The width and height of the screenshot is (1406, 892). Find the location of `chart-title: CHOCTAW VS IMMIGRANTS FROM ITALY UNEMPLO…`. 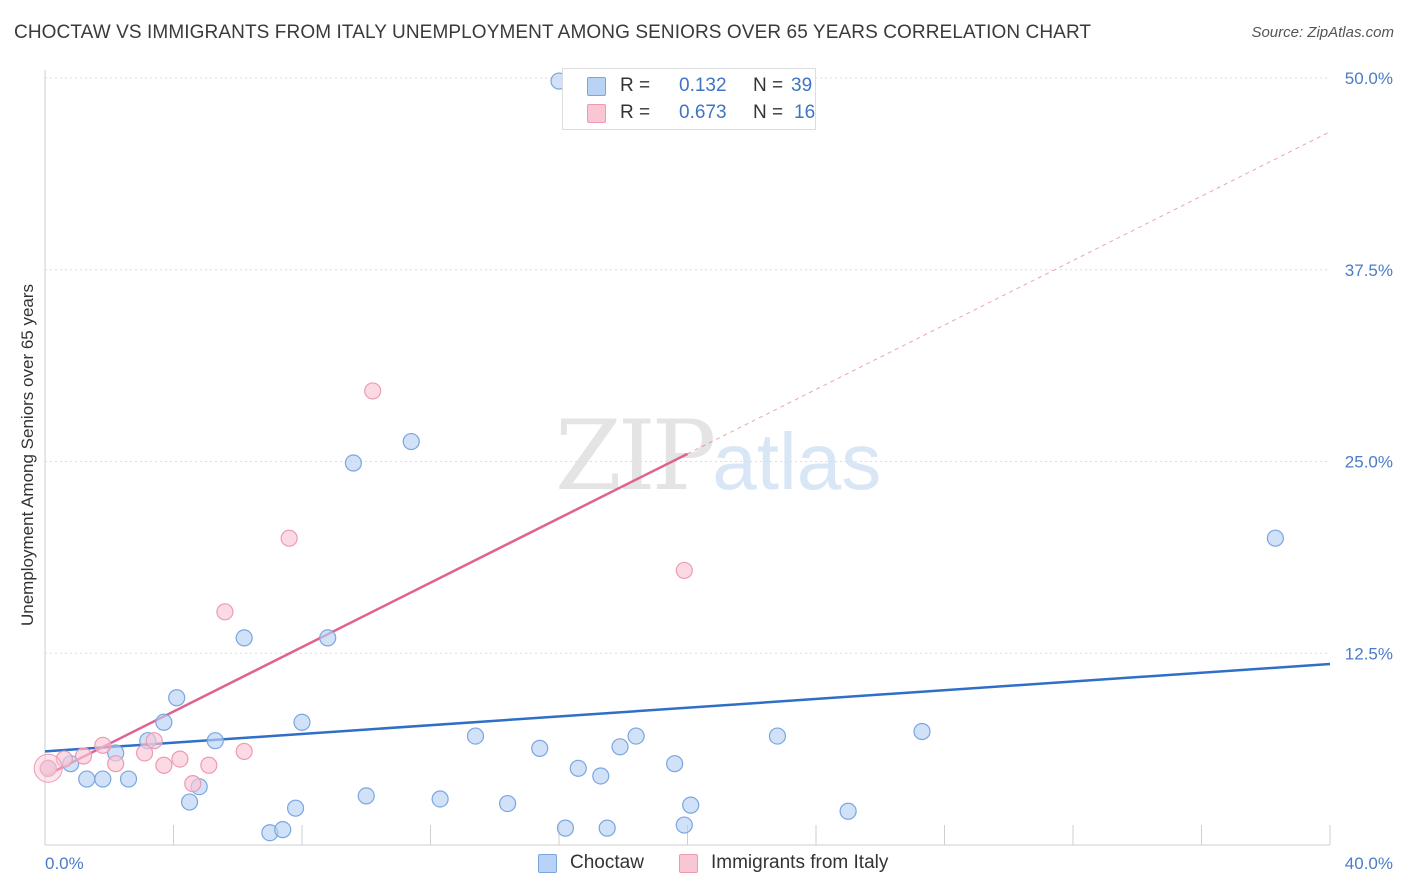

chart-title: CHOCTAW VS IMMIGRANTS FROM ITALY UNEMPLO… is located at coordinates (553, 32).